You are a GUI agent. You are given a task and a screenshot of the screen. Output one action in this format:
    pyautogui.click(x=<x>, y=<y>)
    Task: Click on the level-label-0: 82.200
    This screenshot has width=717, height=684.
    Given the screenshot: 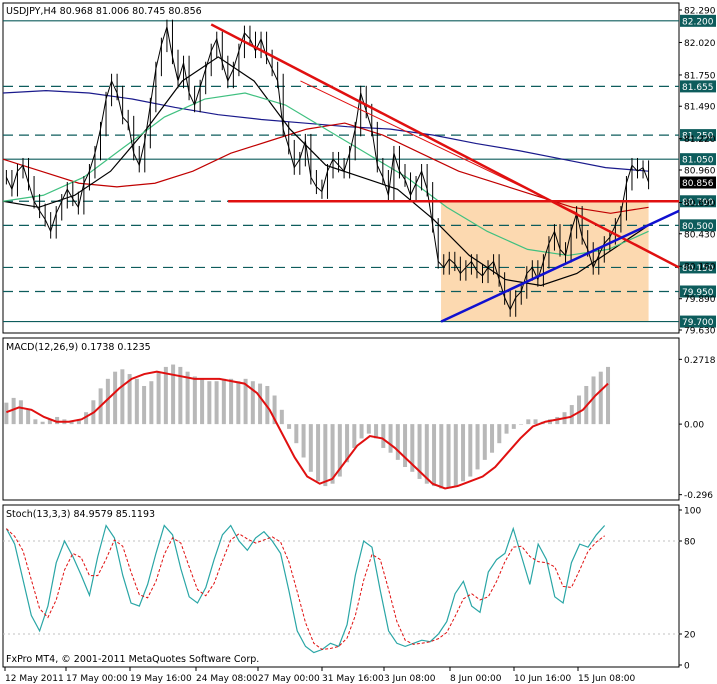 What is the action you would take?
    pyautogui.click(x=698, y=22)
    